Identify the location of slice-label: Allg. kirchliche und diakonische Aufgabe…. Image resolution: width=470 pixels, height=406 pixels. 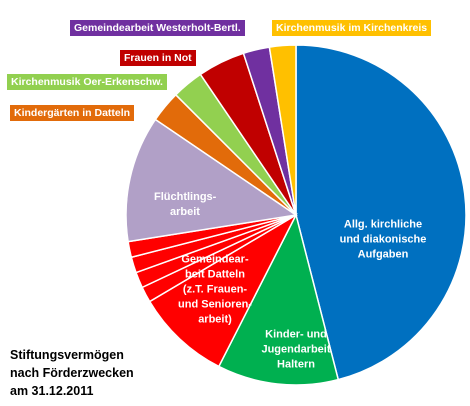
(383, 239).